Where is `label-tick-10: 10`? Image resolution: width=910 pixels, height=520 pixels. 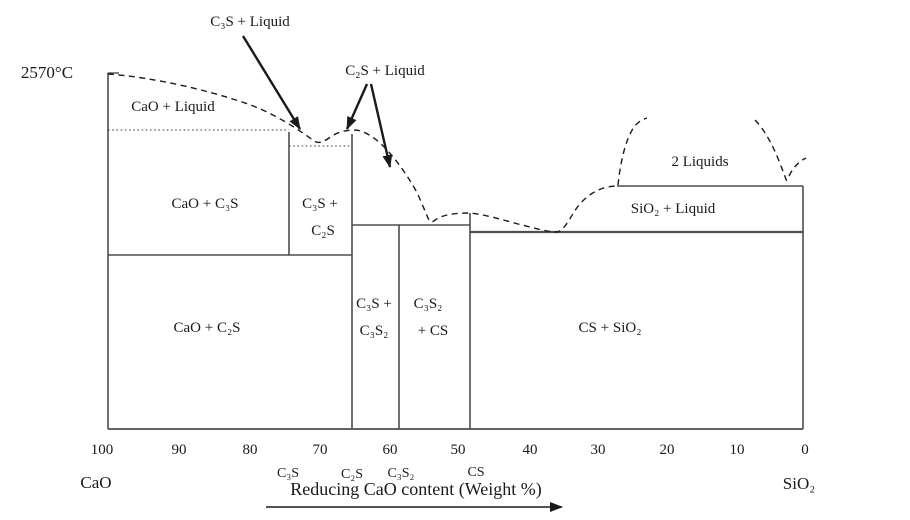
label-tick-10: 10 is located at coordinates (737, 450).